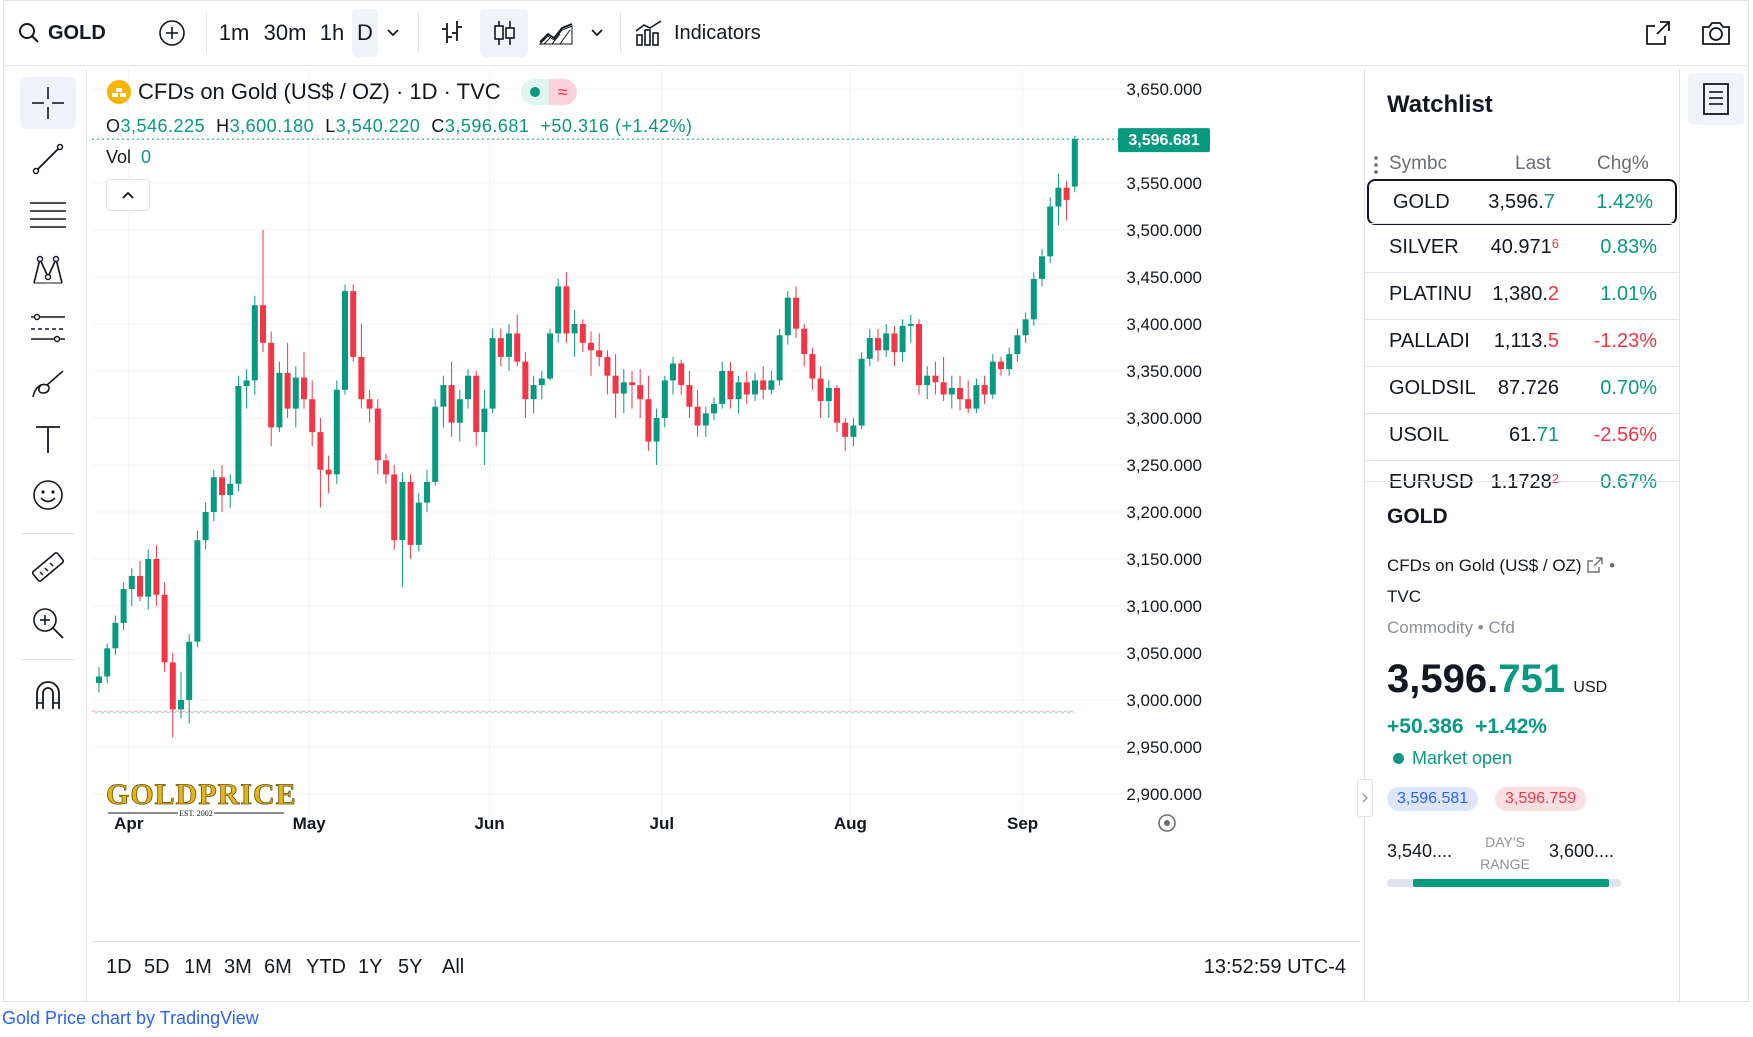 Image resolution: width=1753 pixels, height=1037 pixels. What do you see at coordinates (876, 33) in the screenshot?
I see `top-toolbar: GOLD 1m 30m 1h D Indicators` at bounding box center [876, 33].